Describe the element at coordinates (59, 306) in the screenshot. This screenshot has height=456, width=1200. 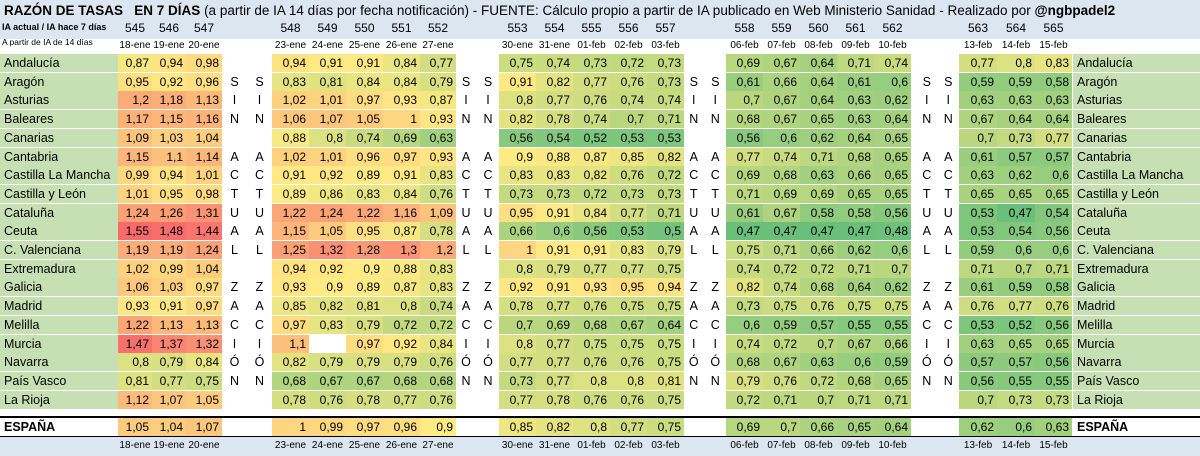
I see `row-label: Madrid` at that location.